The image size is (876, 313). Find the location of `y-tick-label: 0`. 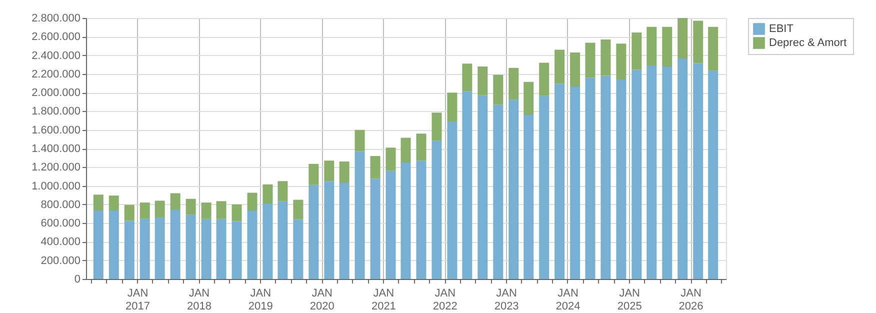

y-tick-label: 0 is located at coordinates (77, 280).